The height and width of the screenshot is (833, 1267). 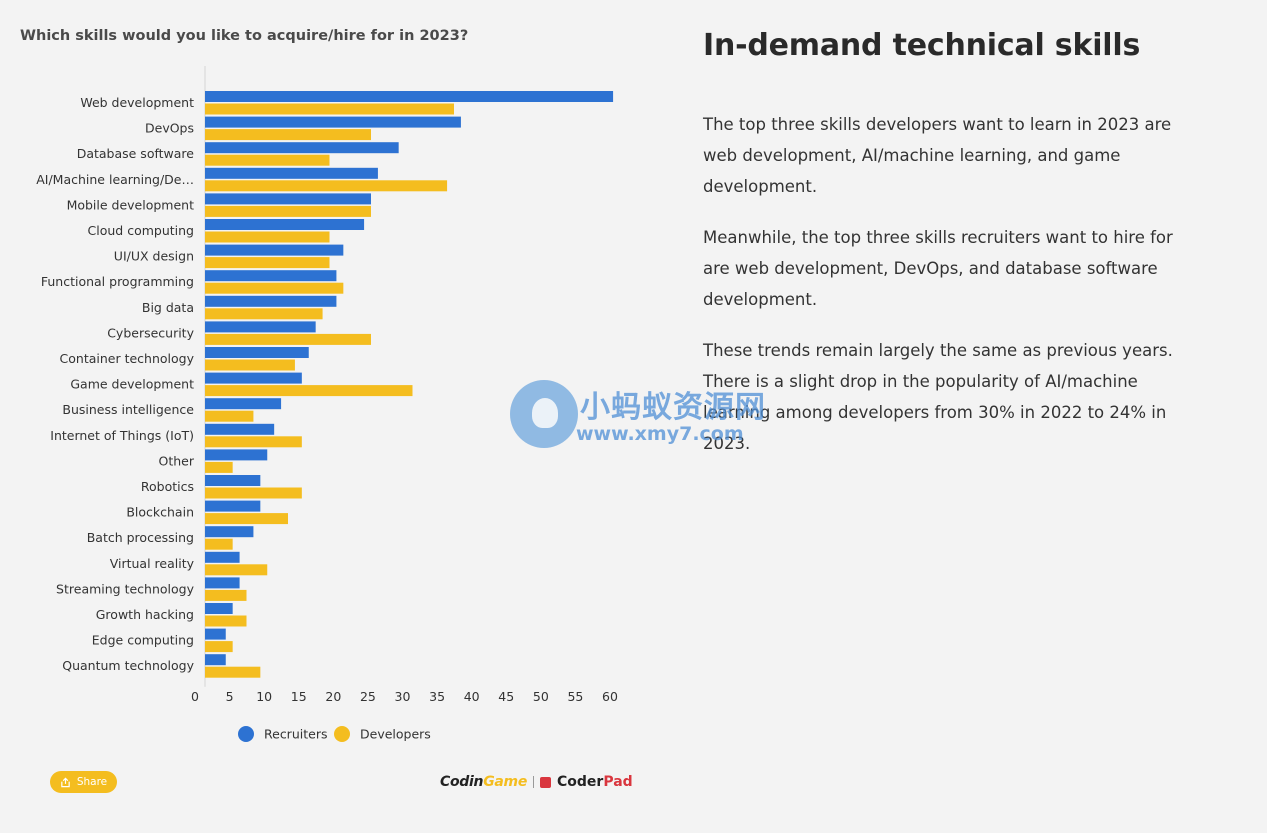 What do you see at coordinates (92, 782) in the screenshot?
I see `share-label: Share` at bounding box center [92, 782].